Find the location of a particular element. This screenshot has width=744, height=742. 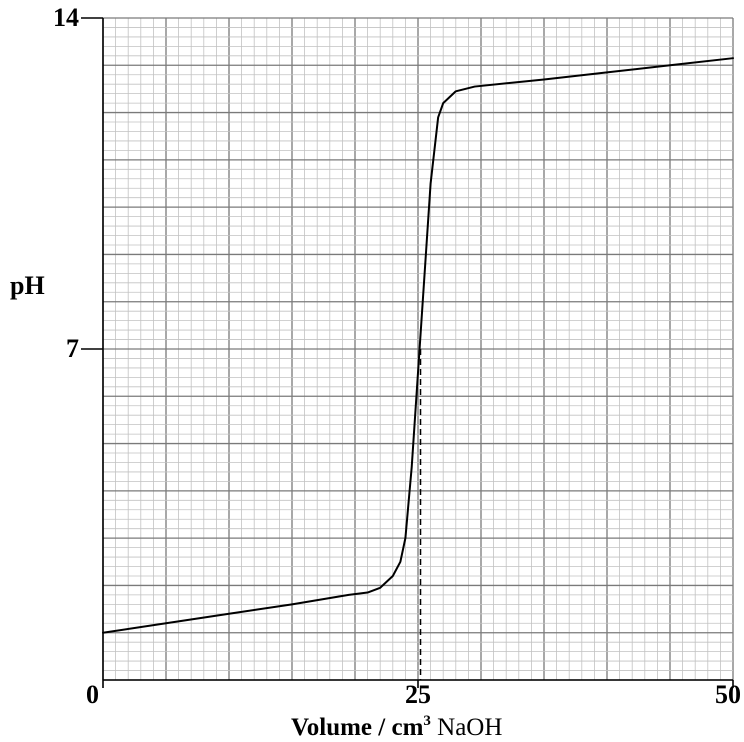

x-axis-label: Volume / cm3 NaOH is located at coordinates (396, 727).